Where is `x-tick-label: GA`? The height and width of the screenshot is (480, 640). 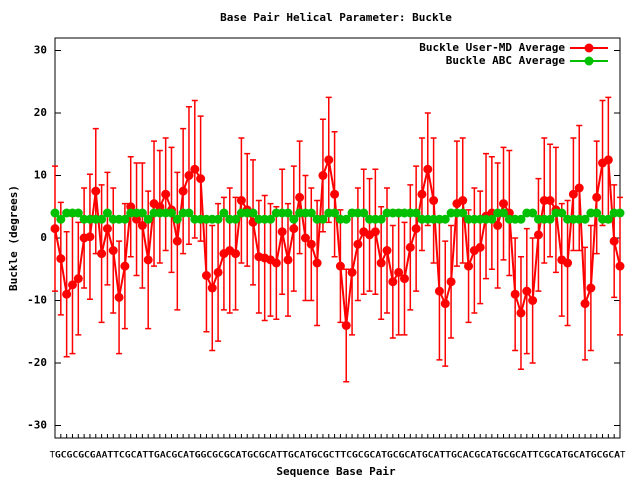 x-tick-label: GA is located at coordinates (159, 456).